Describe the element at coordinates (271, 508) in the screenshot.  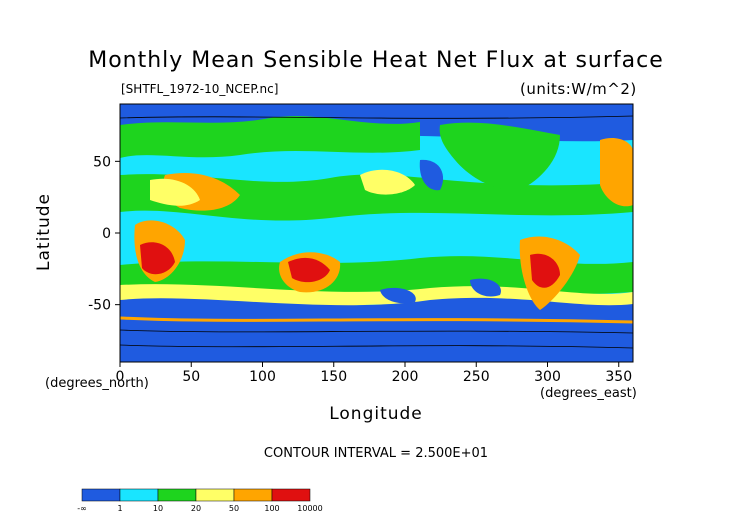
I see `colorbar-label: 100` at that location.